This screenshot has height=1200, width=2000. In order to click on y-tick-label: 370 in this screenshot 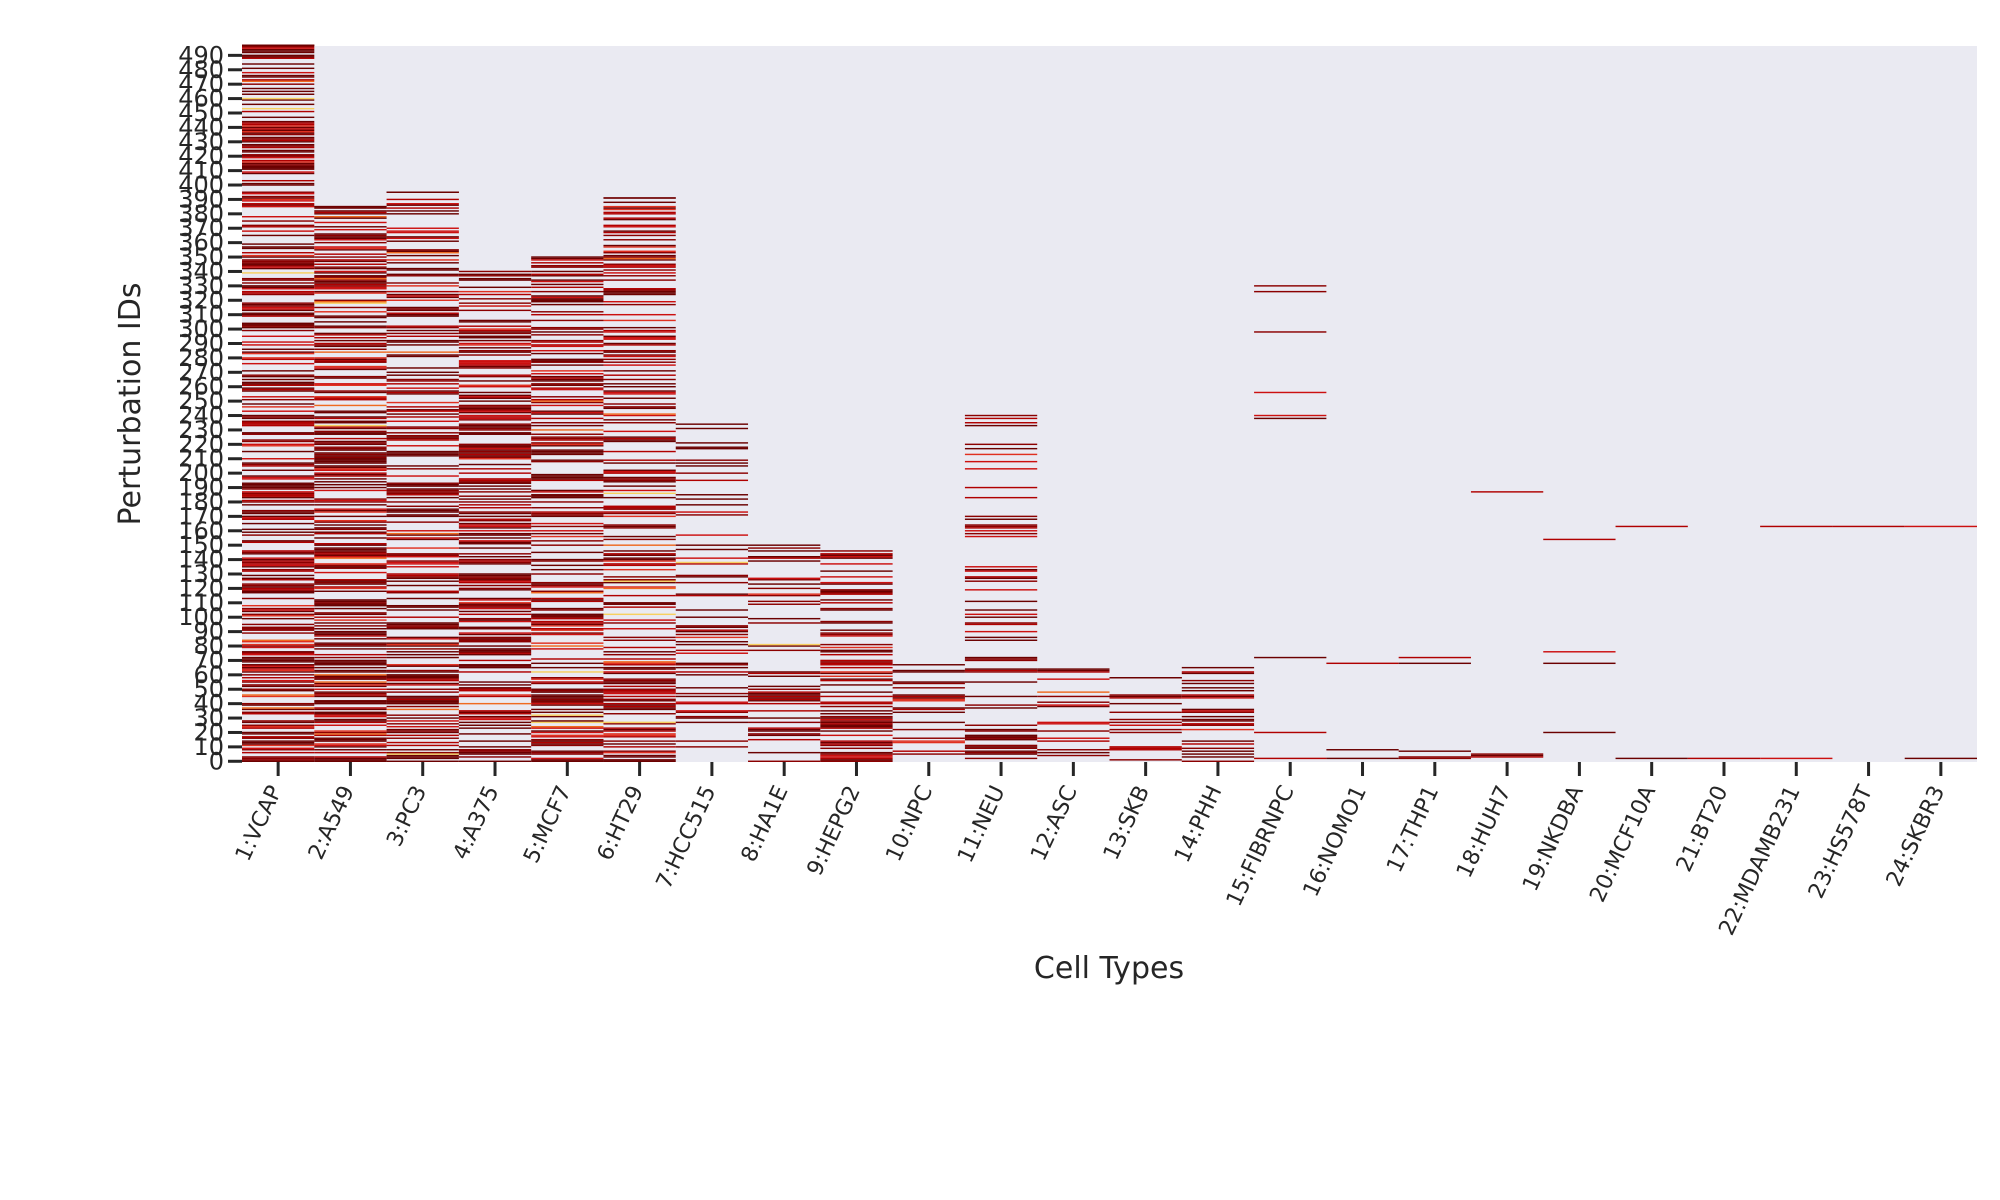, I will do `click(201, 228)`.